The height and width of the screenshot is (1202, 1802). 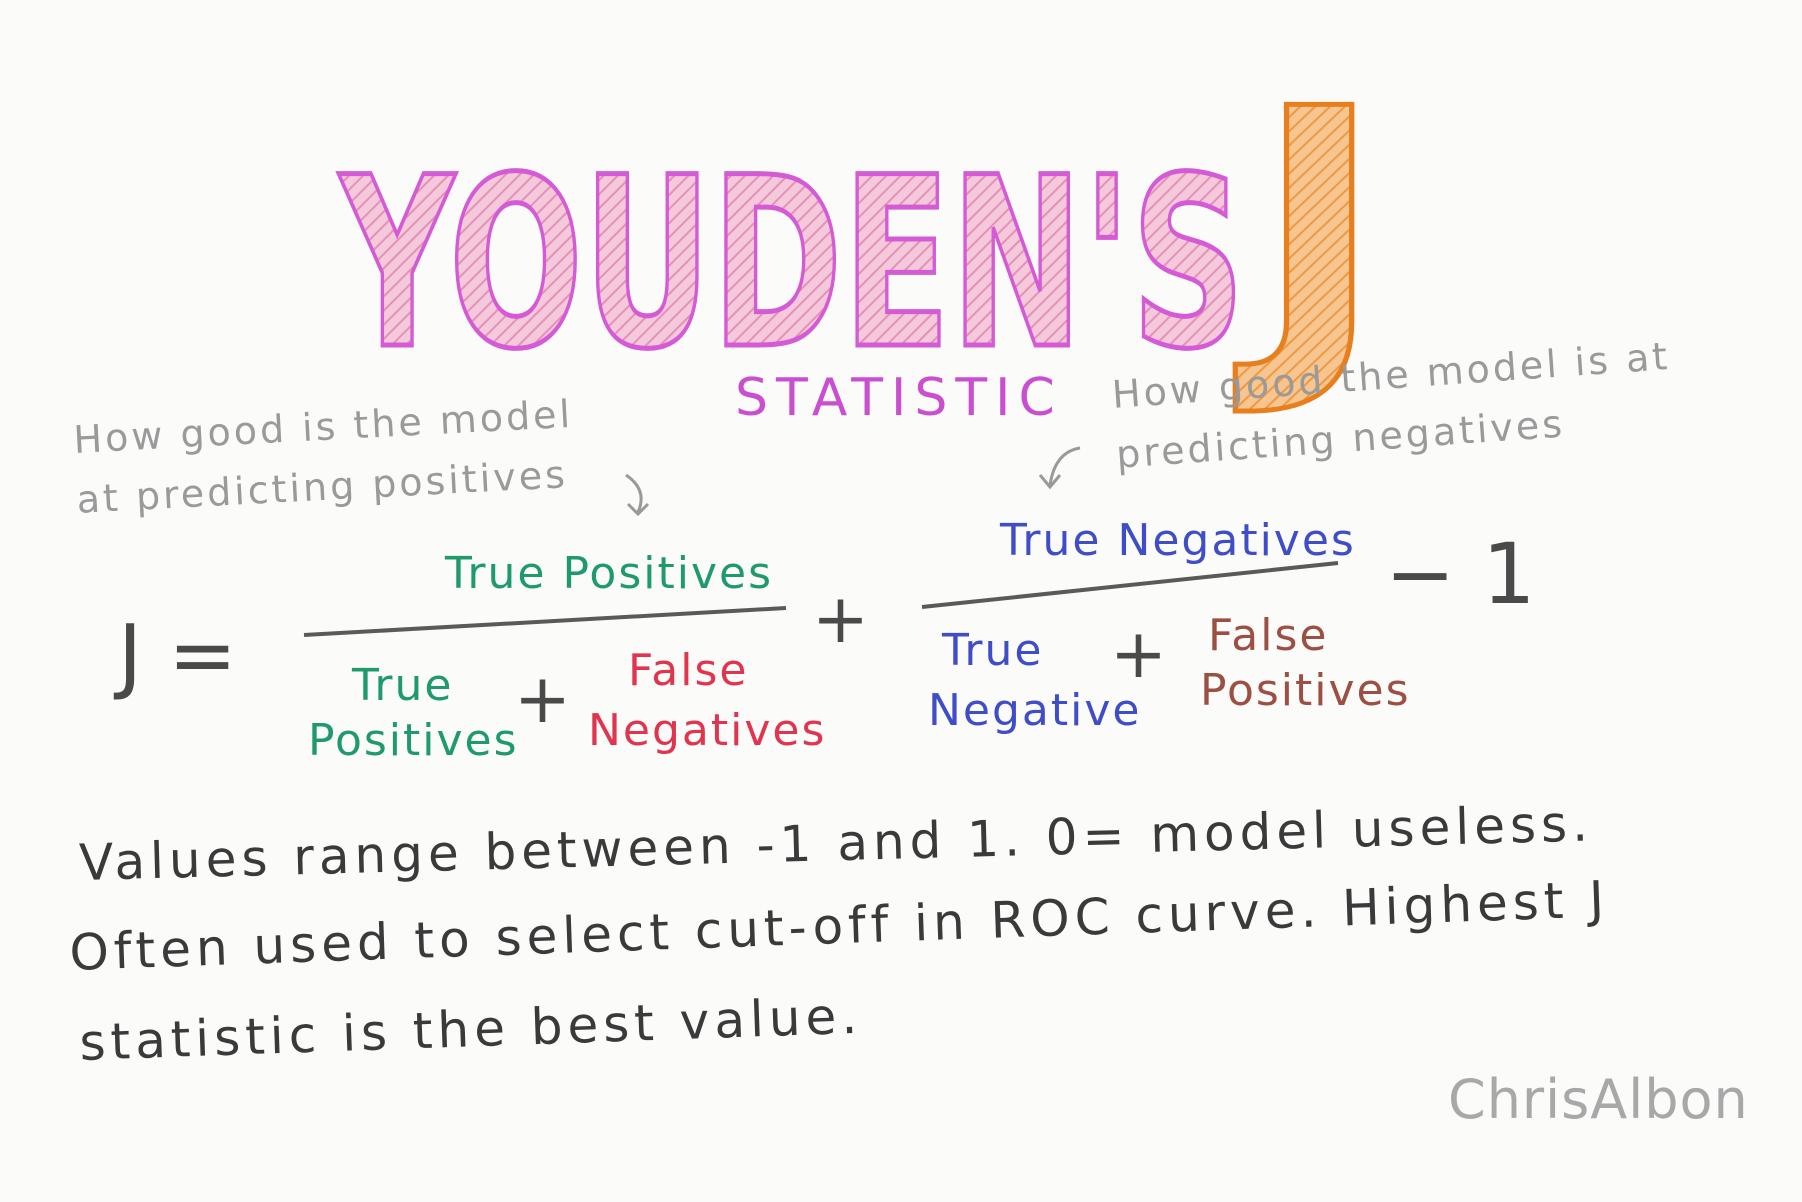 What do you see at coordinates (1035, 710) in the screenshot?
I see `frac2-den-true-negative-2: Negative` at bounding box center [1035, 710].